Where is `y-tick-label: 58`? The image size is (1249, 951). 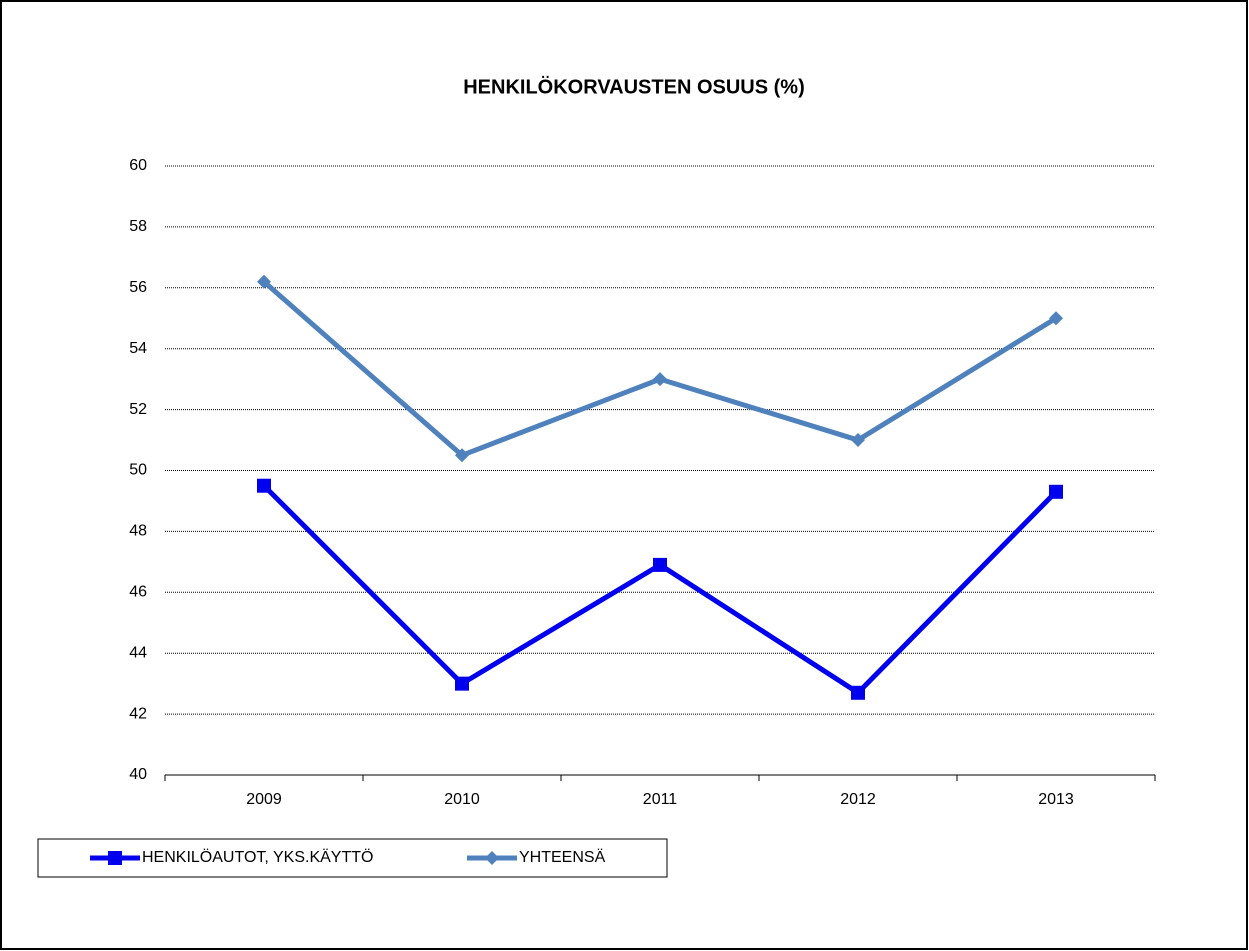 y-tick-label: 58 is located at coordinates (138, 226).